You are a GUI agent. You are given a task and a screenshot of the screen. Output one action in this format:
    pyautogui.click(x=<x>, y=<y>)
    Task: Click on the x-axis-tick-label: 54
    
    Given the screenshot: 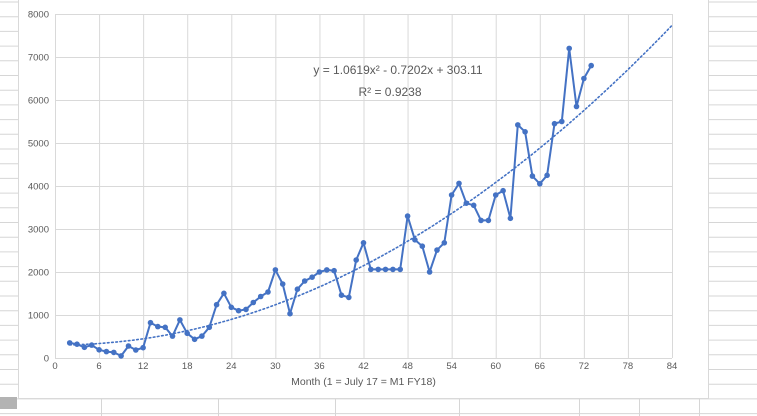 What is the action you would take?
    pyautogui.click(x=451, y=366)
    